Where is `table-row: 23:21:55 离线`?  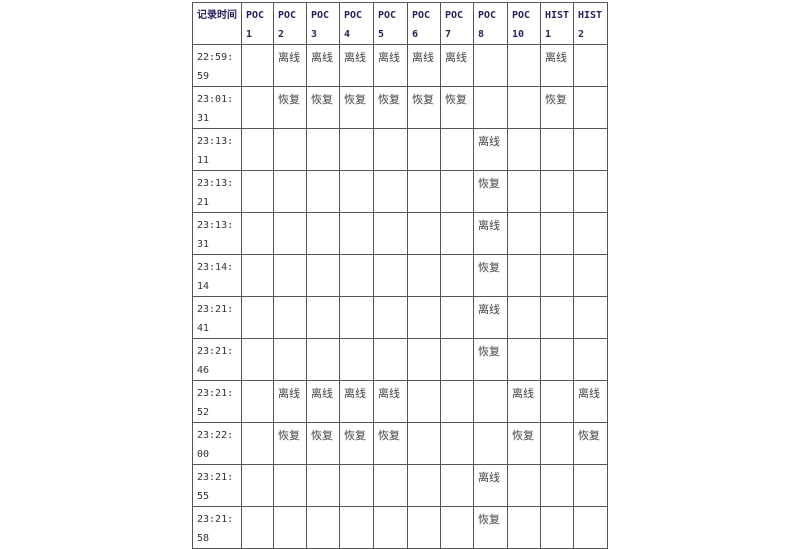
table-row: 23:21:55 离线 is located at coordinates (400, 485).